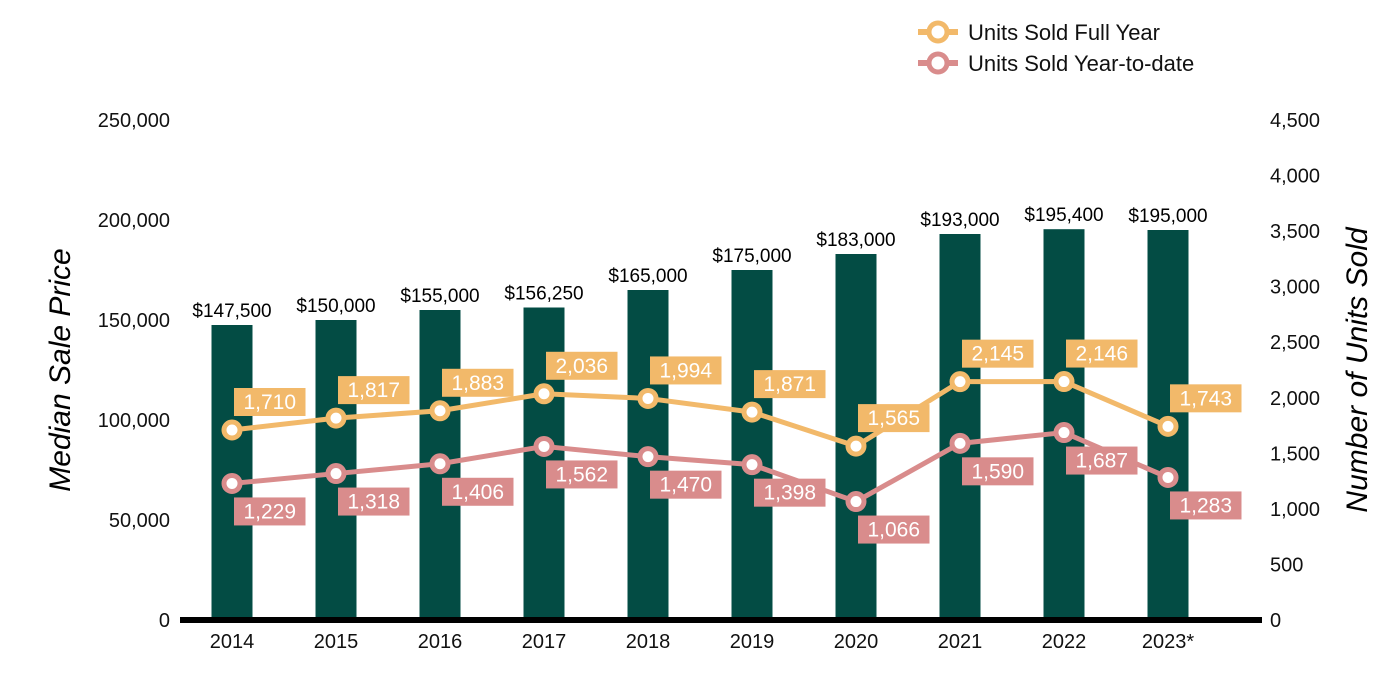  Describe the element at coordinates (1295, 288) in the screenshot. I see `y-tick-right: 3,000` at that location.